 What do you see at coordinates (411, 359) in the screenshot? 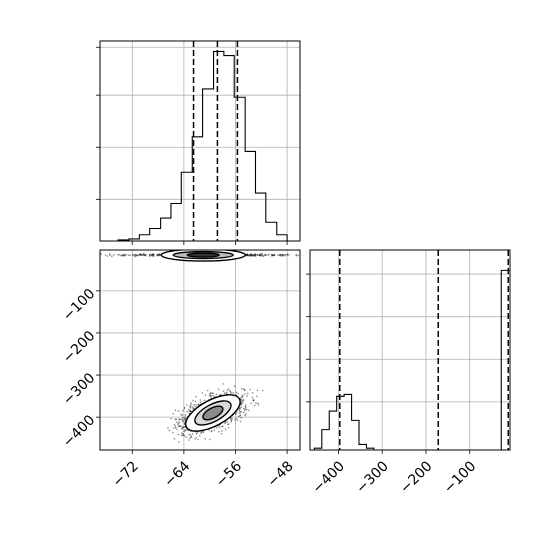
I see `hist-y-bars` at bounding box center [411, 359].